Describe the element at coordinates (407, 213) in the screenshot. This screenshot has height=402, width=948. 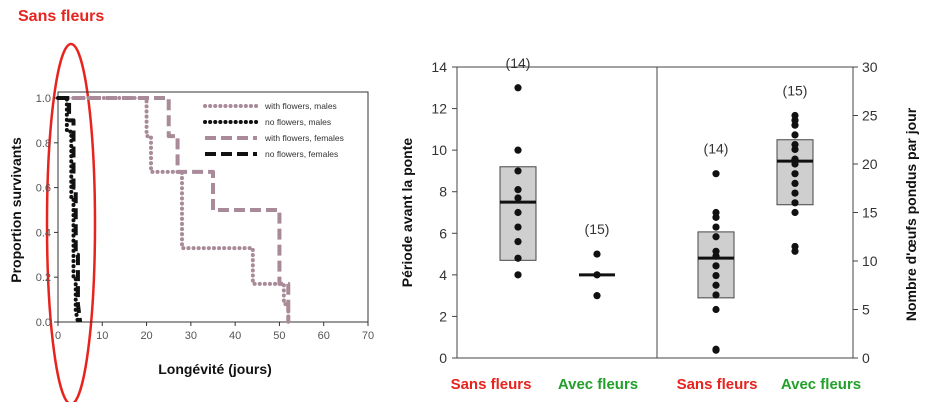
I see `left-y-axis-label: Période avant la ponte` at that location.